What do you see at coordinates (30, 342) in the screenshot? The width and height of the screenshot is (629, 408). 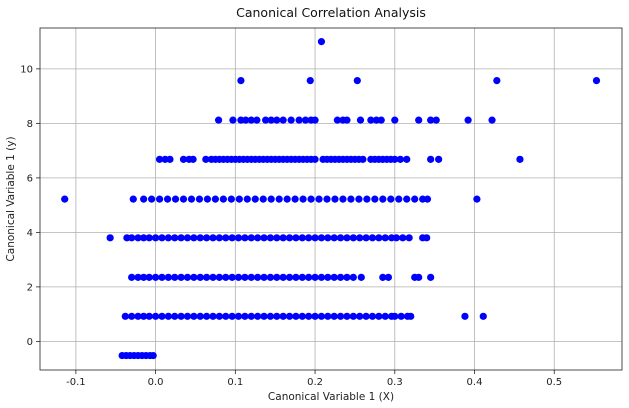 I see `y-tick-label: 0` at bounding box center [30, 342].